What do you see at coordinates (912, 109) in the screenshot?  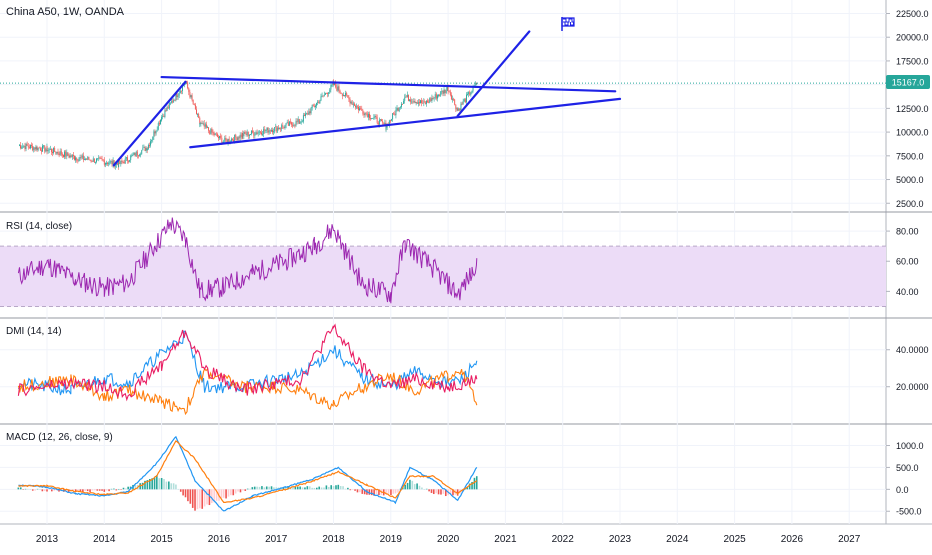 I see `y-axis-label: 12500.0` at bounding box center [912, 109].